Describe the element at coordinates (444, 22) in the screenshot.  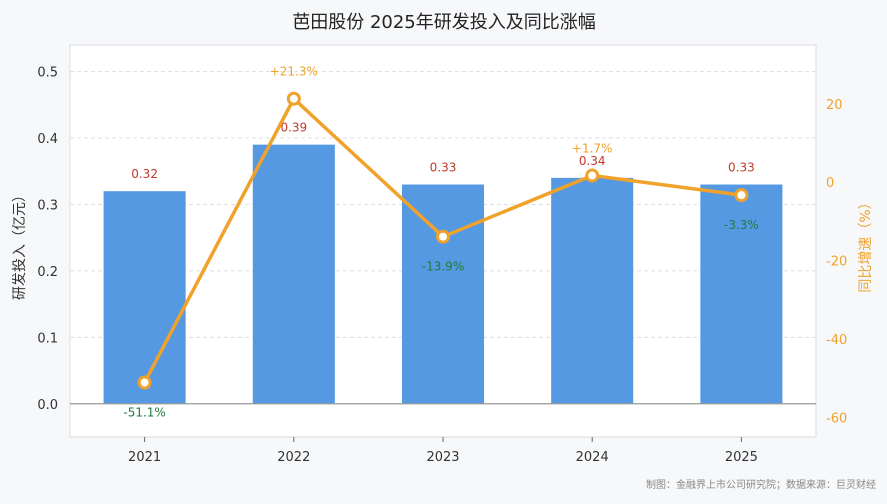
I see `chart-title: 芭田股份 2025年研发投入及同比涨幅` at that location.